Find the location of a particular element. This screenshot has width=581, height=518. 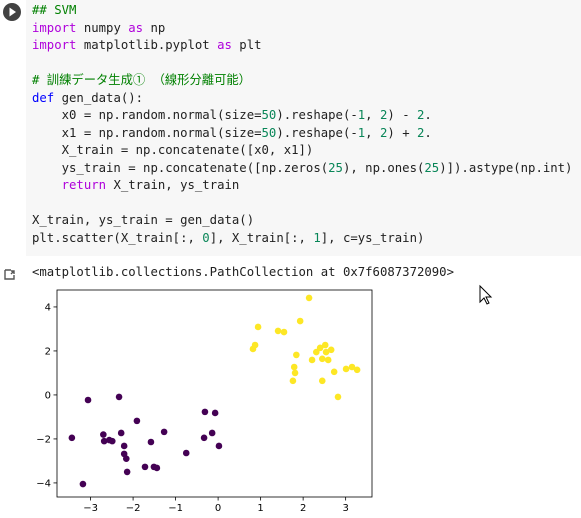

x-tick-label: −3 is located at coordinates (90, 508).